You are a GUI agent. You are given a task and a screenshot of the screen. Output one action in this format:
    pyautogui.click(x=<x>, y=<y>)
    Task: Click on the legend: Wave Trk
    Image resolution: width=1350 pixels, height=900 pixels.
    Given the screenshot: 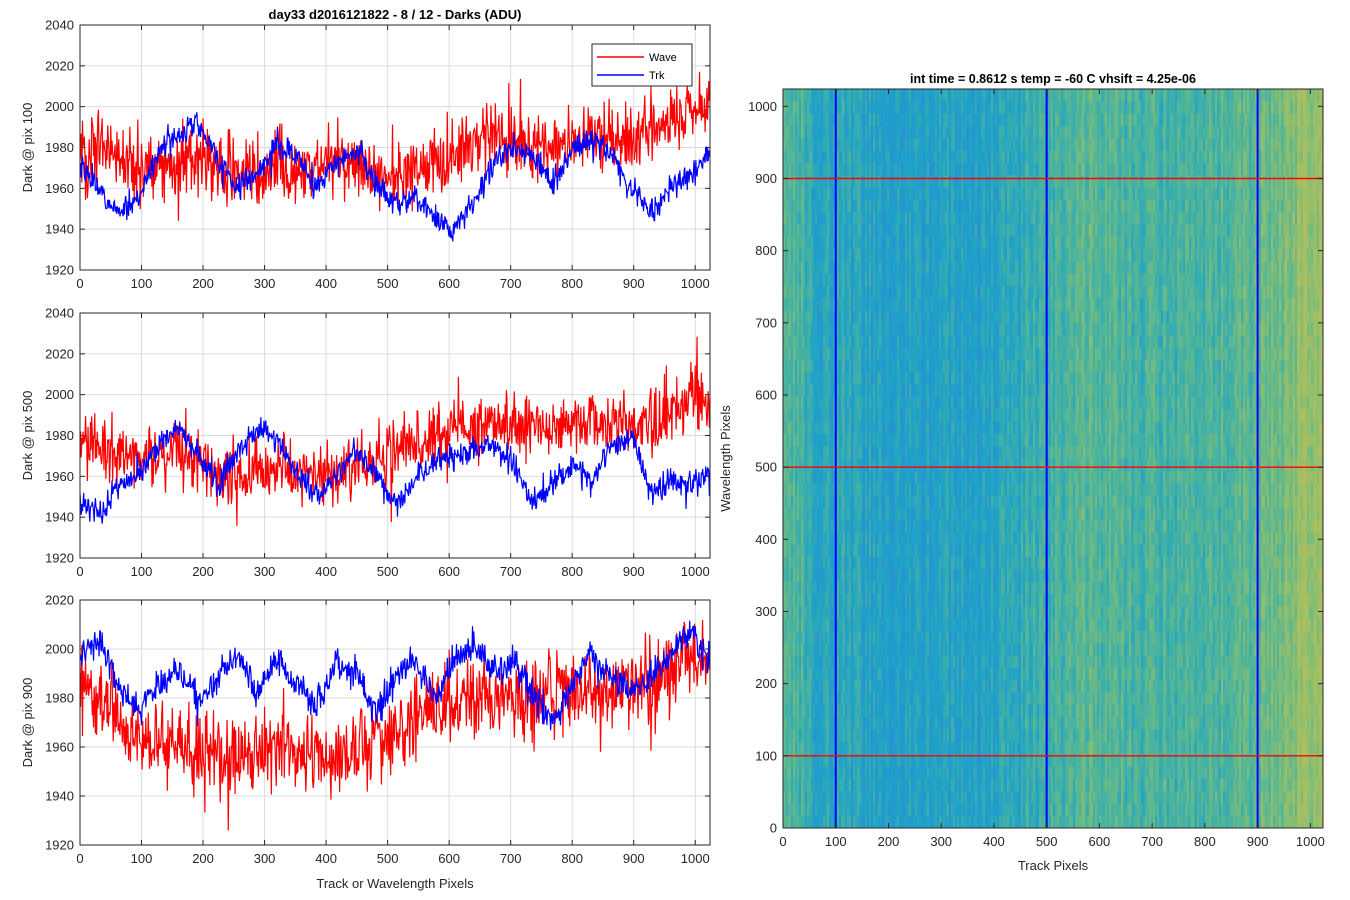 What is the action you would take?
    pyautogui.click(x=642, y=65)
    